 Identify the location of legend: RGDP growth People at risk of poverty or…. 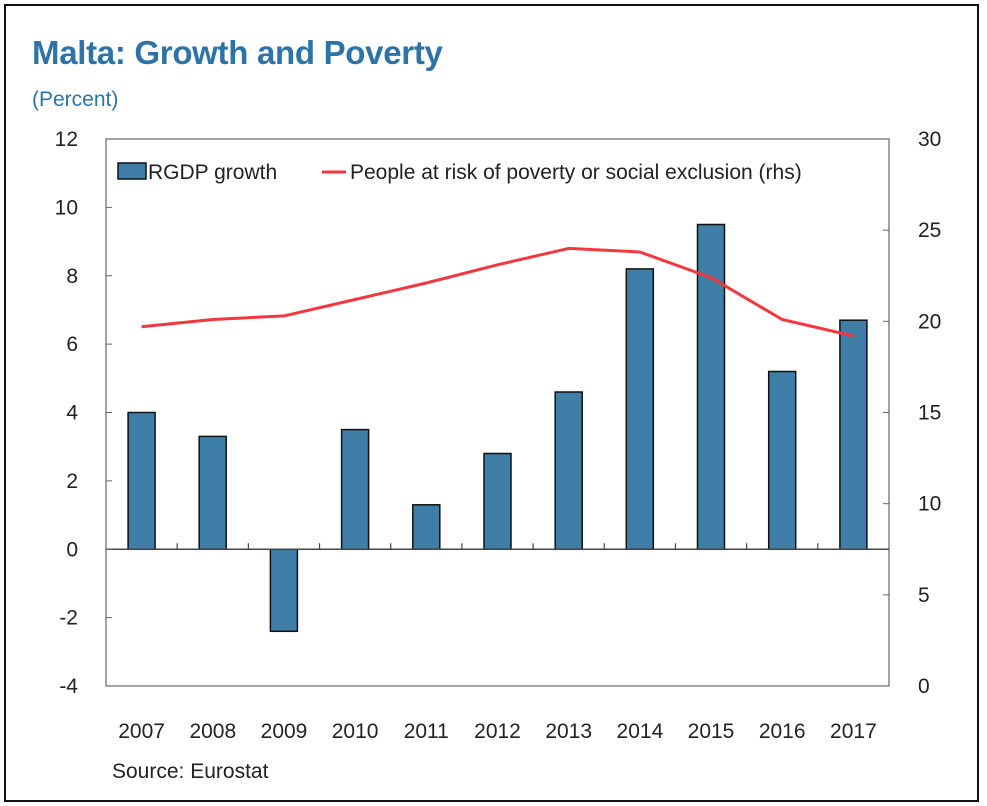
(459, 172).